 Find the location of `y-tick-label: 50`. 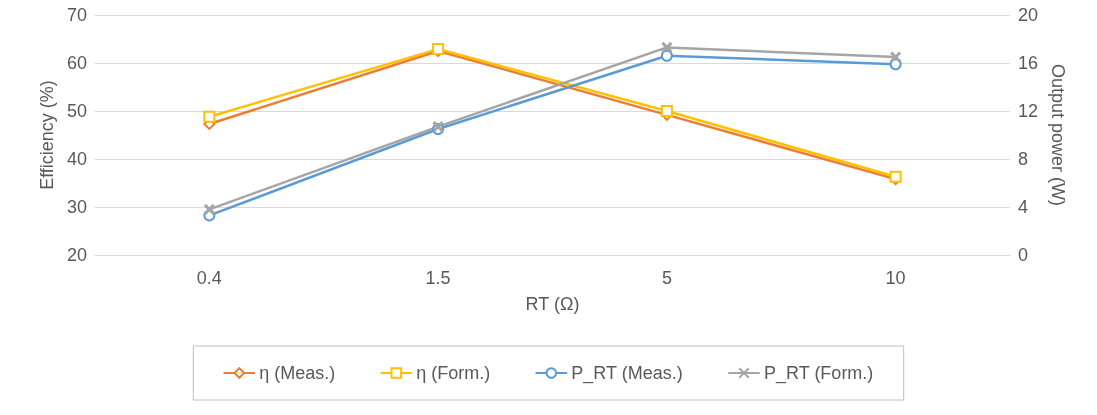

y-tick-label: 50 is located at coordinates (76, 111).